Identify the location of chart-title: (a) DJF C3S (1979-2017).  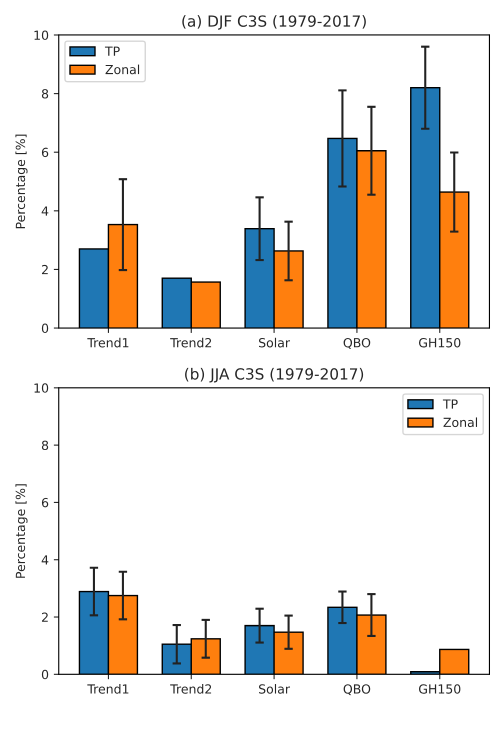
(274, 22).